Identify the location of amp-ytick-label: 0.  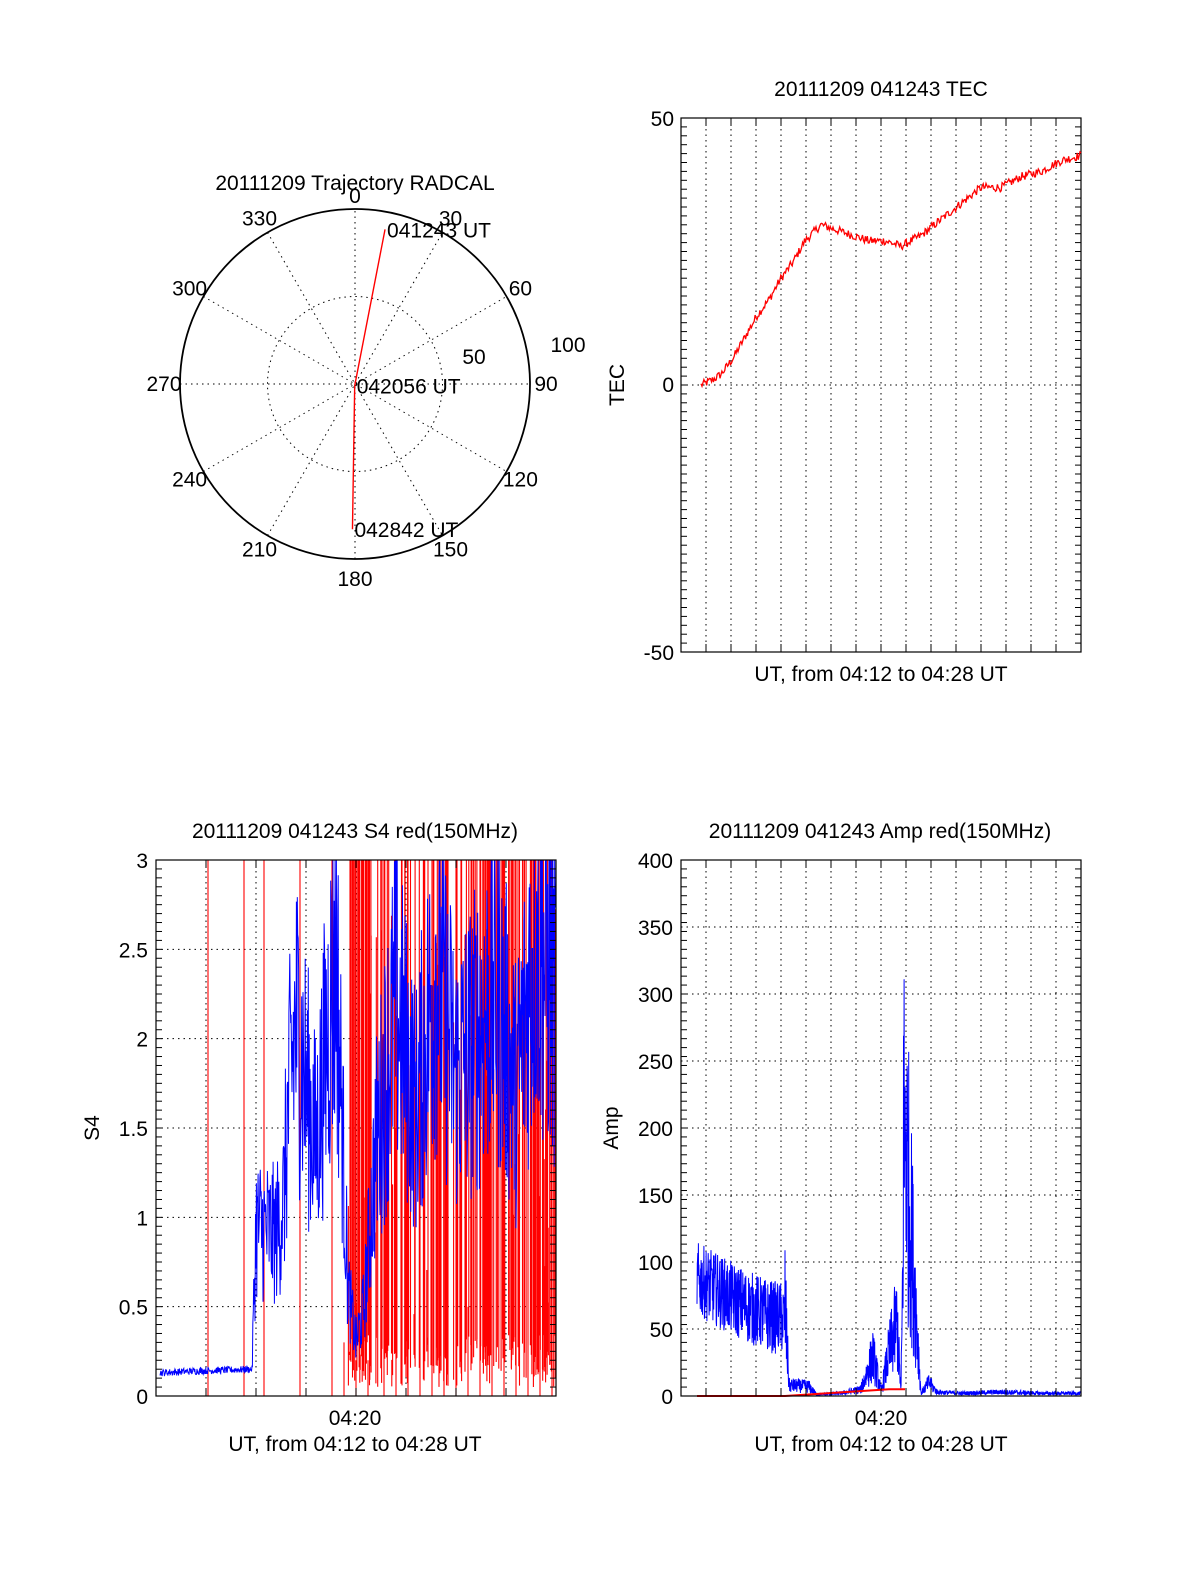
(667, 1397).